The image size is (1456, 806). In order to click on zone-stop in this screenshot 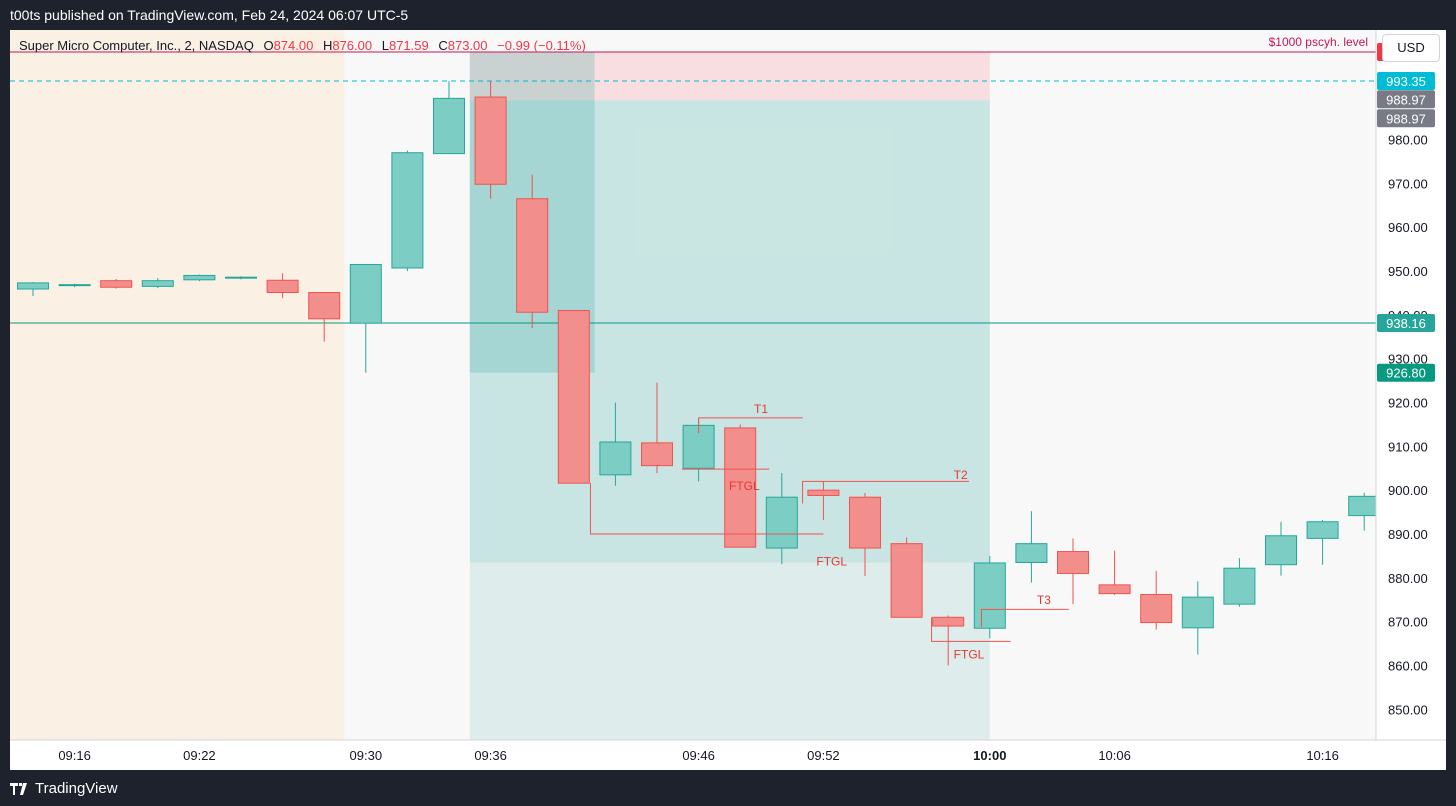, I will do `click(729, 76)`.